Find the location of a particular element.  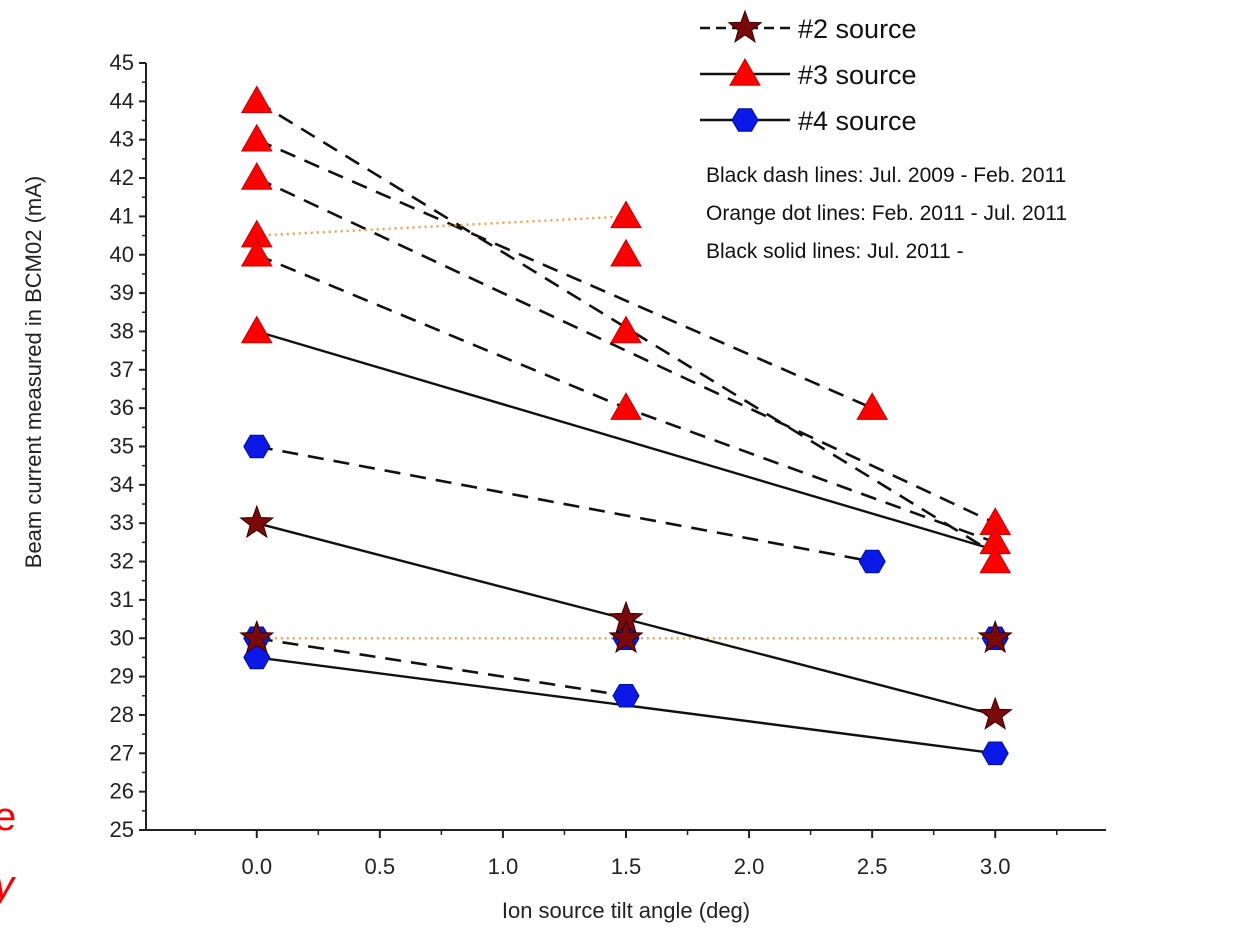

legend-label: #4 source is located at coordinates (857, 121).